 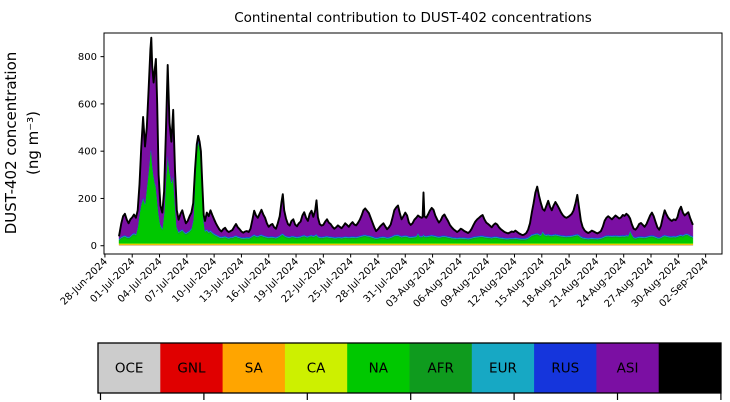 I want to click on legend-label-afr: AFR, so click(x=440, y=369).